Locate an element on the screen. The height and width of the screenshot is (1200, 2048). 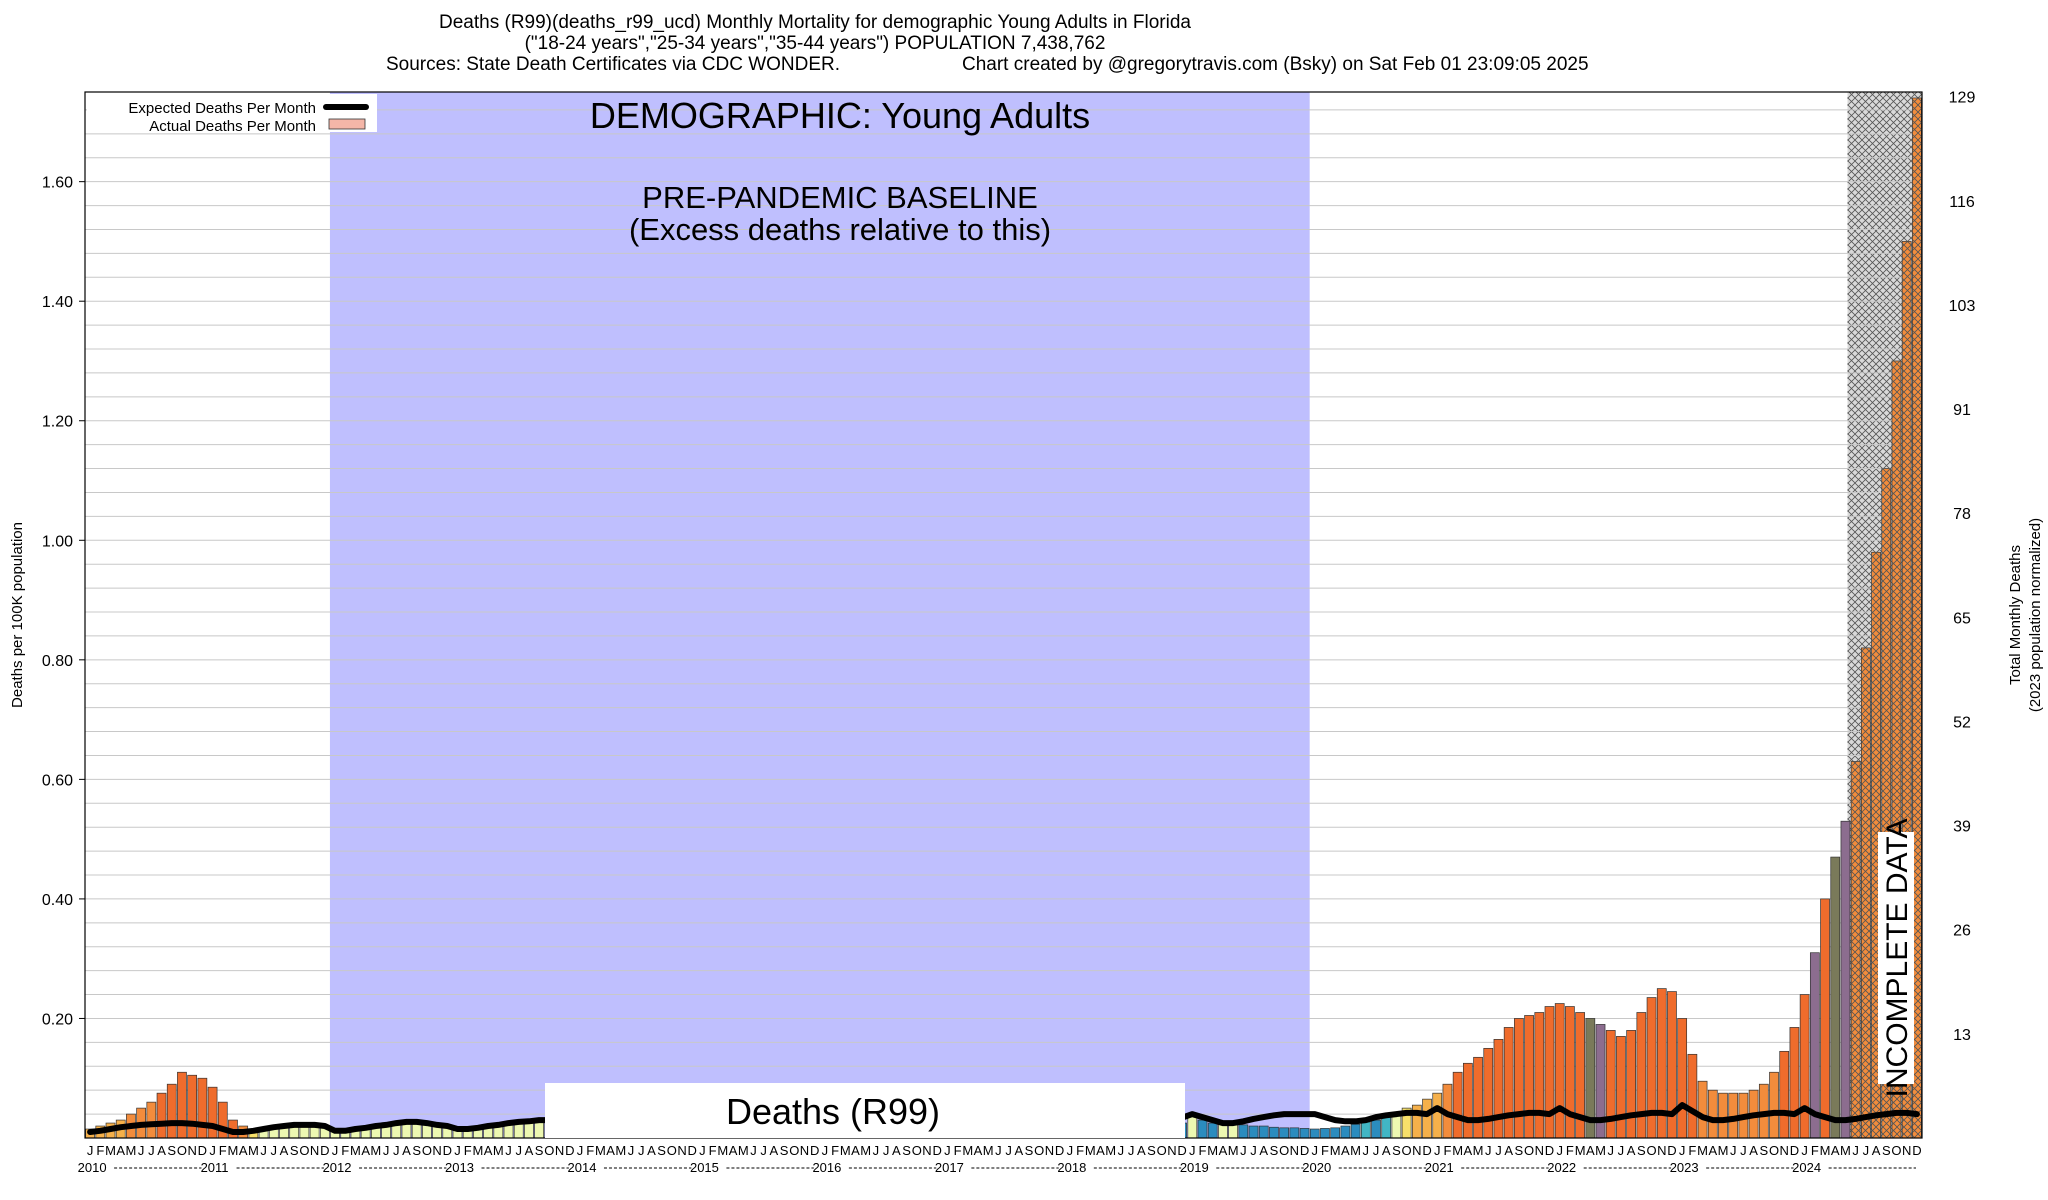
y-tick-label: 1.60 is located at coordinates (57, 183).